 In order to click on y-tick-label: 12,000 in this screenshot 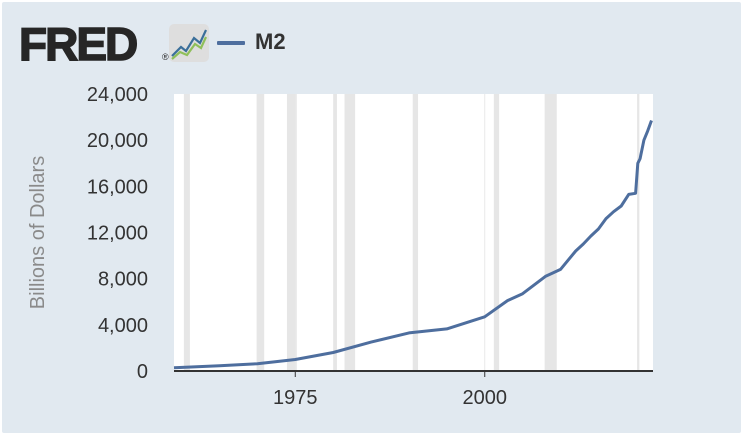, I will do `click(117, 234)`.